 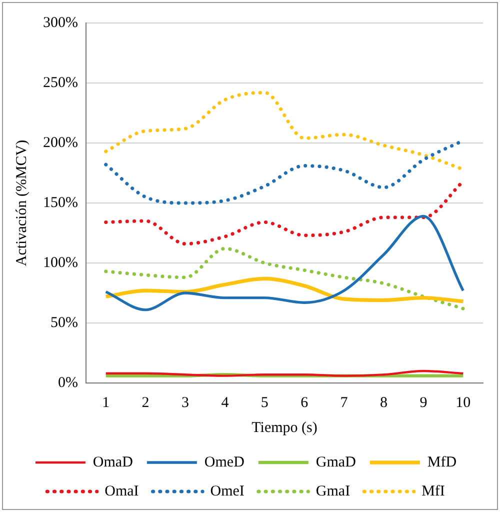 I want to click on x-tick-label: 3, so click(x=185, y=402).